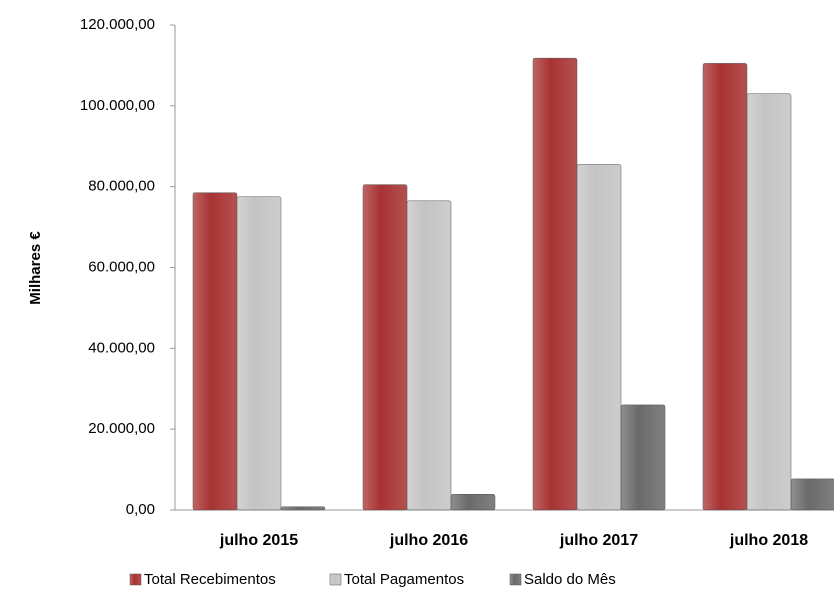 This screenshot has height=598, width=834. What do you see at coordinates (35, 268) in the screenshot?
I see `y-axis-label: Milhares €` at bounding box center [35, 268].